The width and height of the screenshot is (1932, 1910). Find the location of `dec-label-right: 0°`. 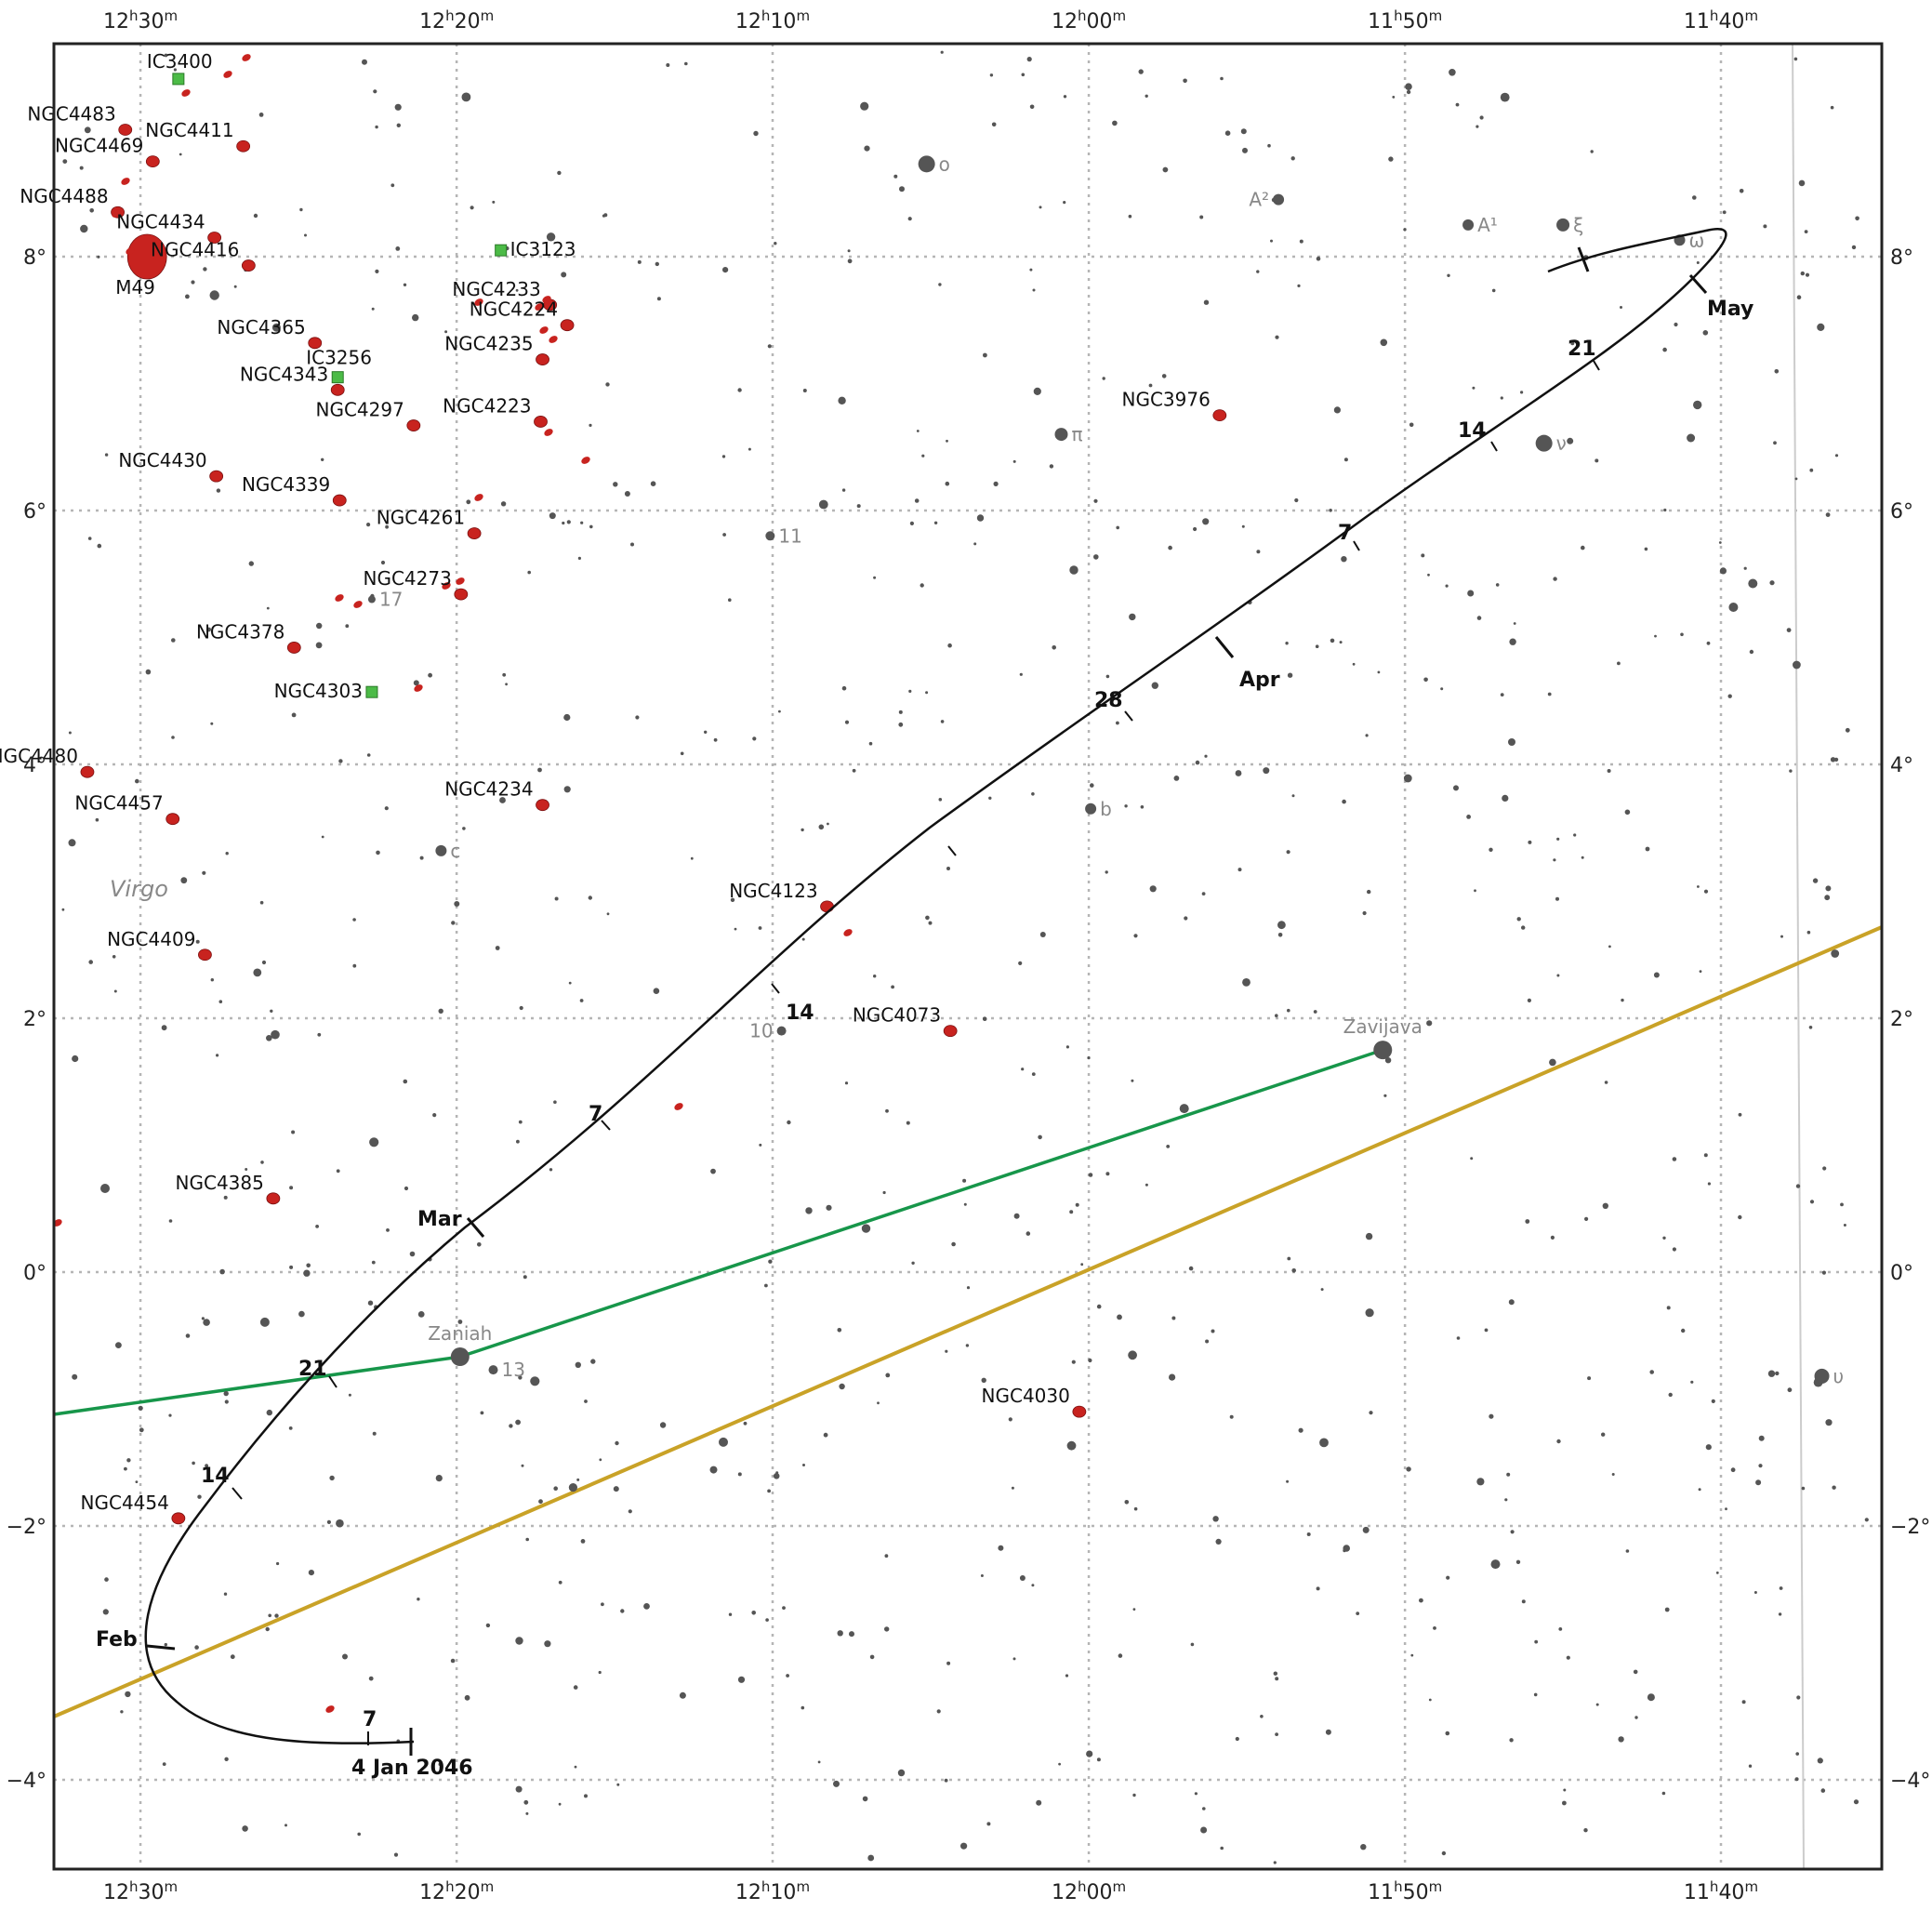

dec-label-right: 0° is located at coordinates (1902, 1273).